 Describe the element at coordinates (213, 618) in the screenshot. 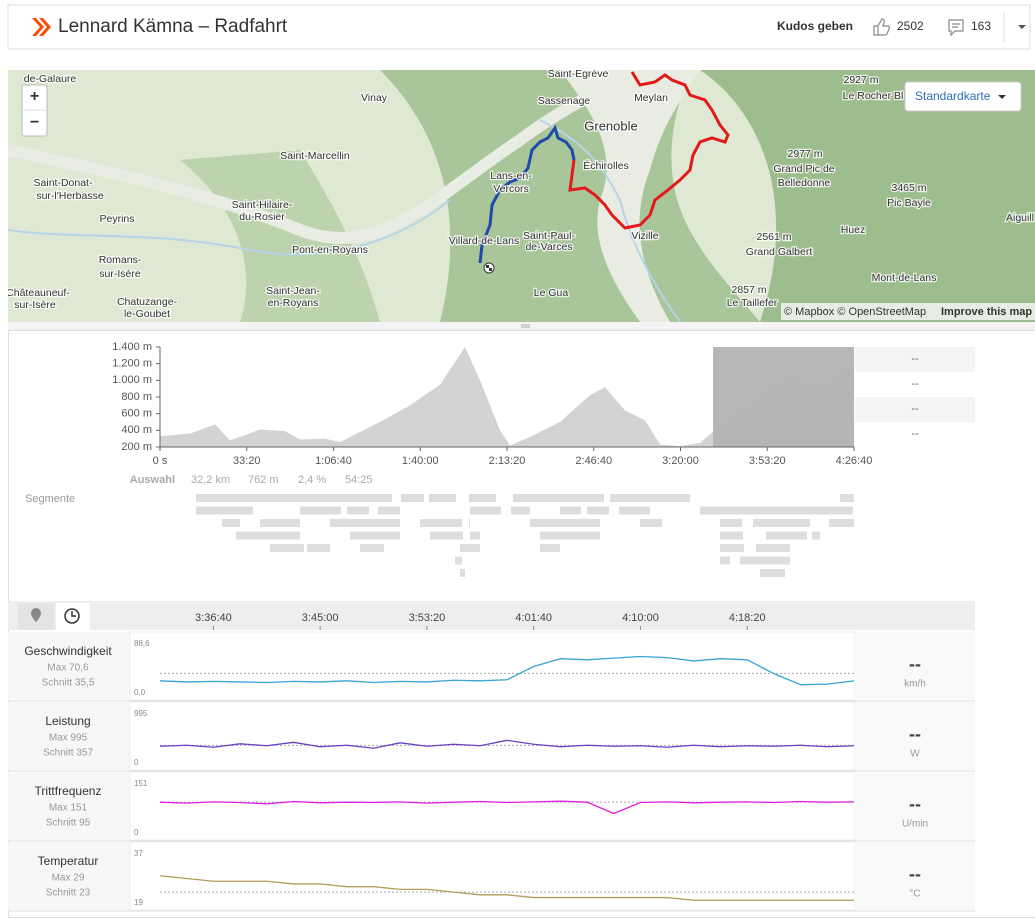

I see `x-tick-label: 3:36:40` at that location.